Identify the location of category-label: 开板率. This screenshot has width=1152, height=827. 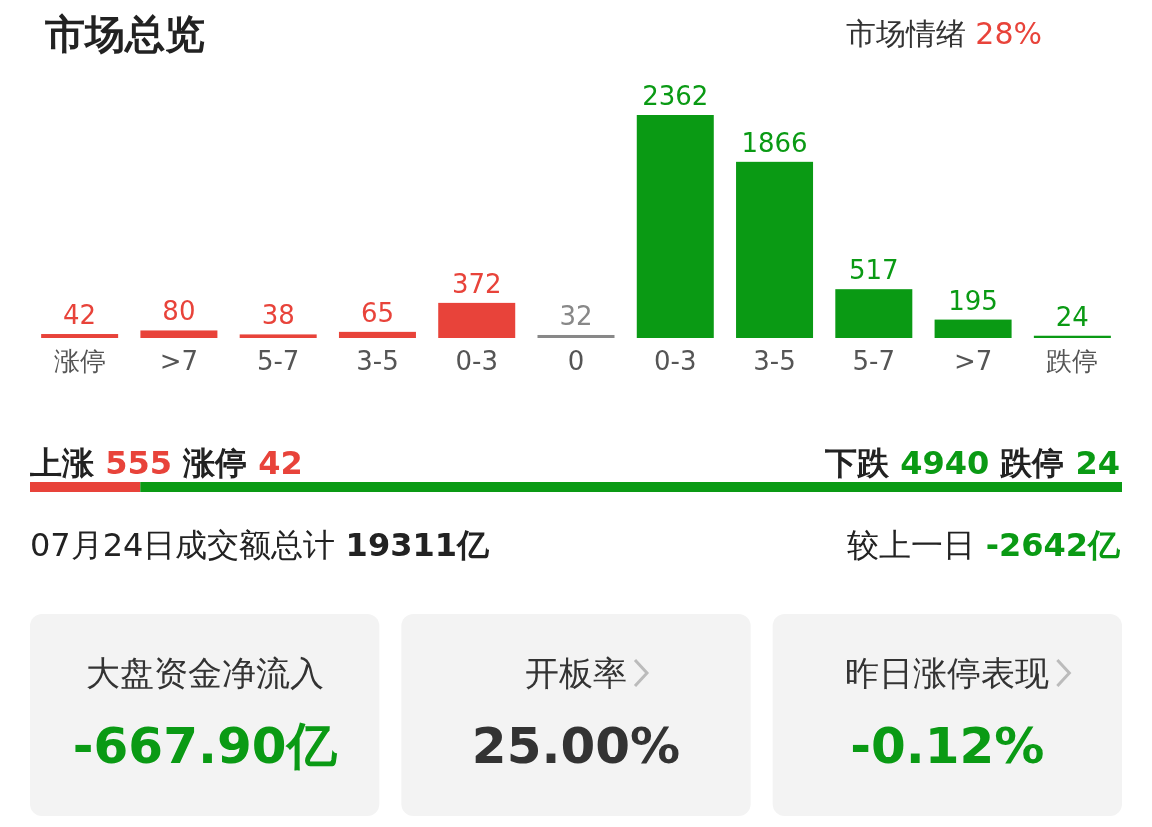
(576, 673).